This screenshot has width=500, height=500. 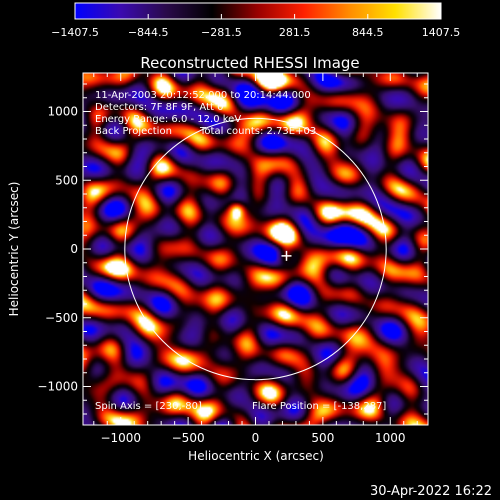 I want to click on x-tick-label: −1000, so click(x=120, y=438).